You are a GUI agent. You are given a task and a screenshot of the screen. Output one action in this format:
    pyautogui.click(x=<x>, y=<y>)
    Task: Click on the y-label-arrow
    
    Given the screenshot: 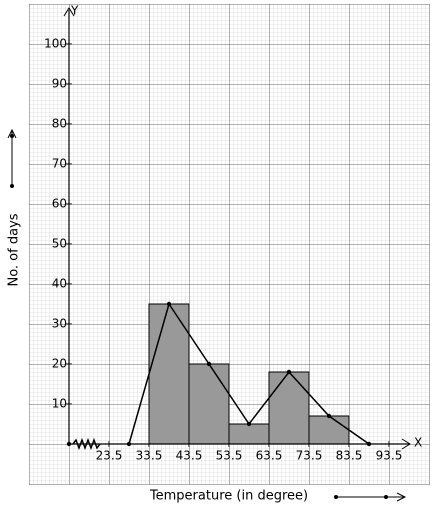 What is the action you would take?
    pyautogui.click(x=12, y=158)
    